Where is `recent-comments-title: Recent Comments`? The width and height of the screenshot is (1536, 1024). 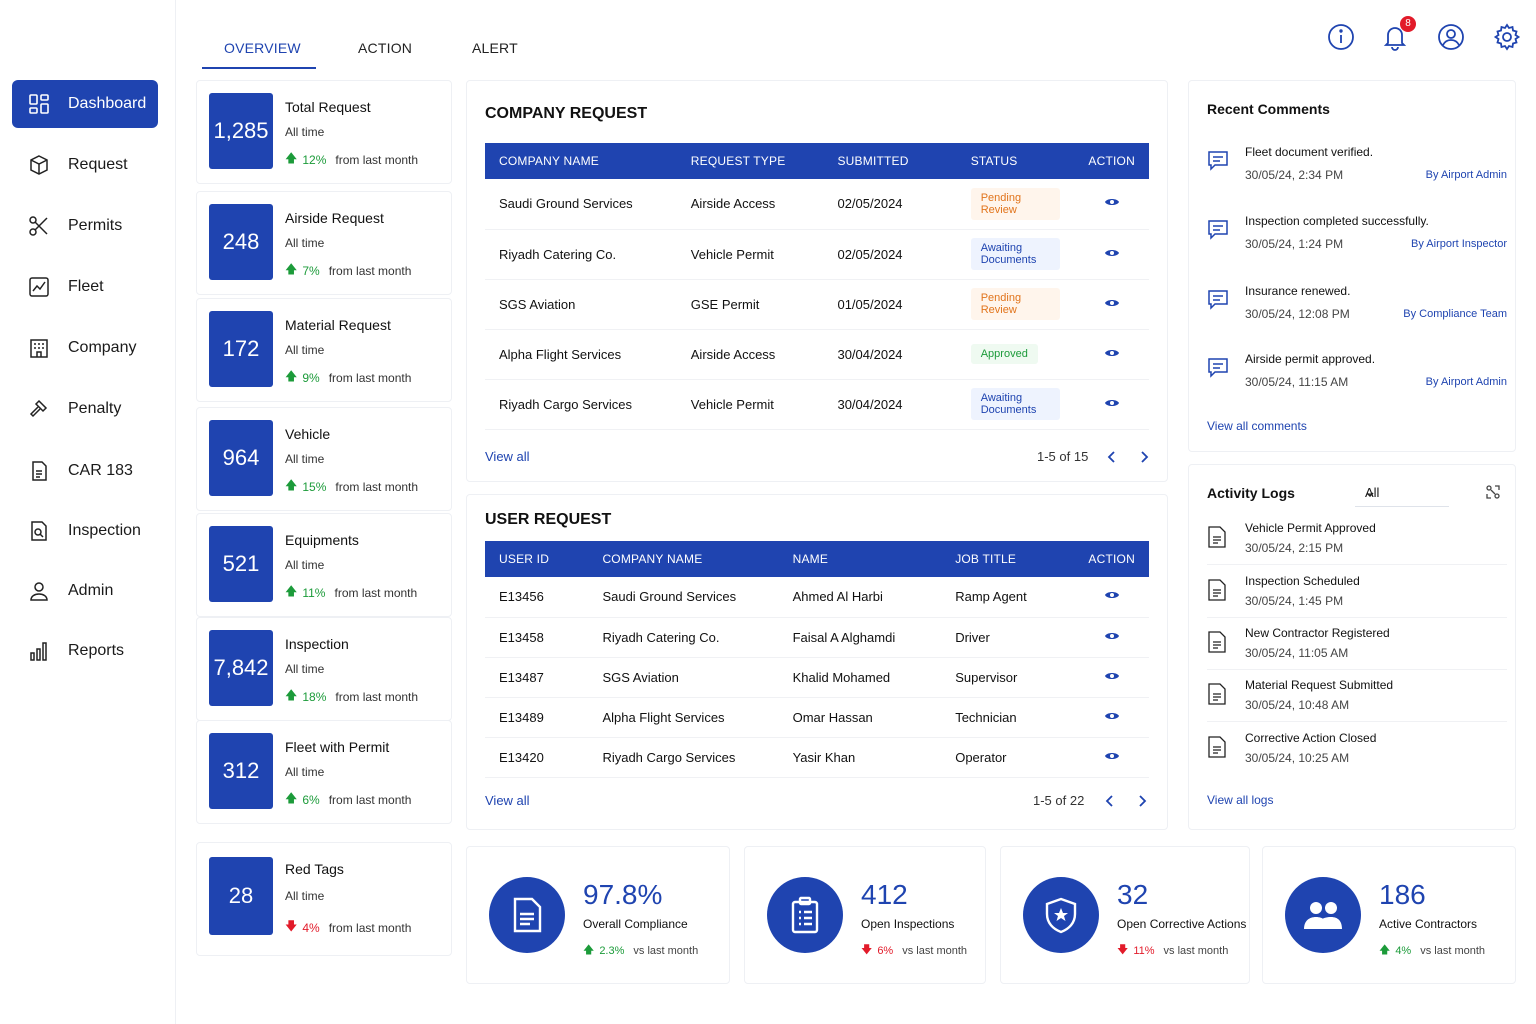
recent-comments-title: Recent Comments is located at coordinates (1268, 109).